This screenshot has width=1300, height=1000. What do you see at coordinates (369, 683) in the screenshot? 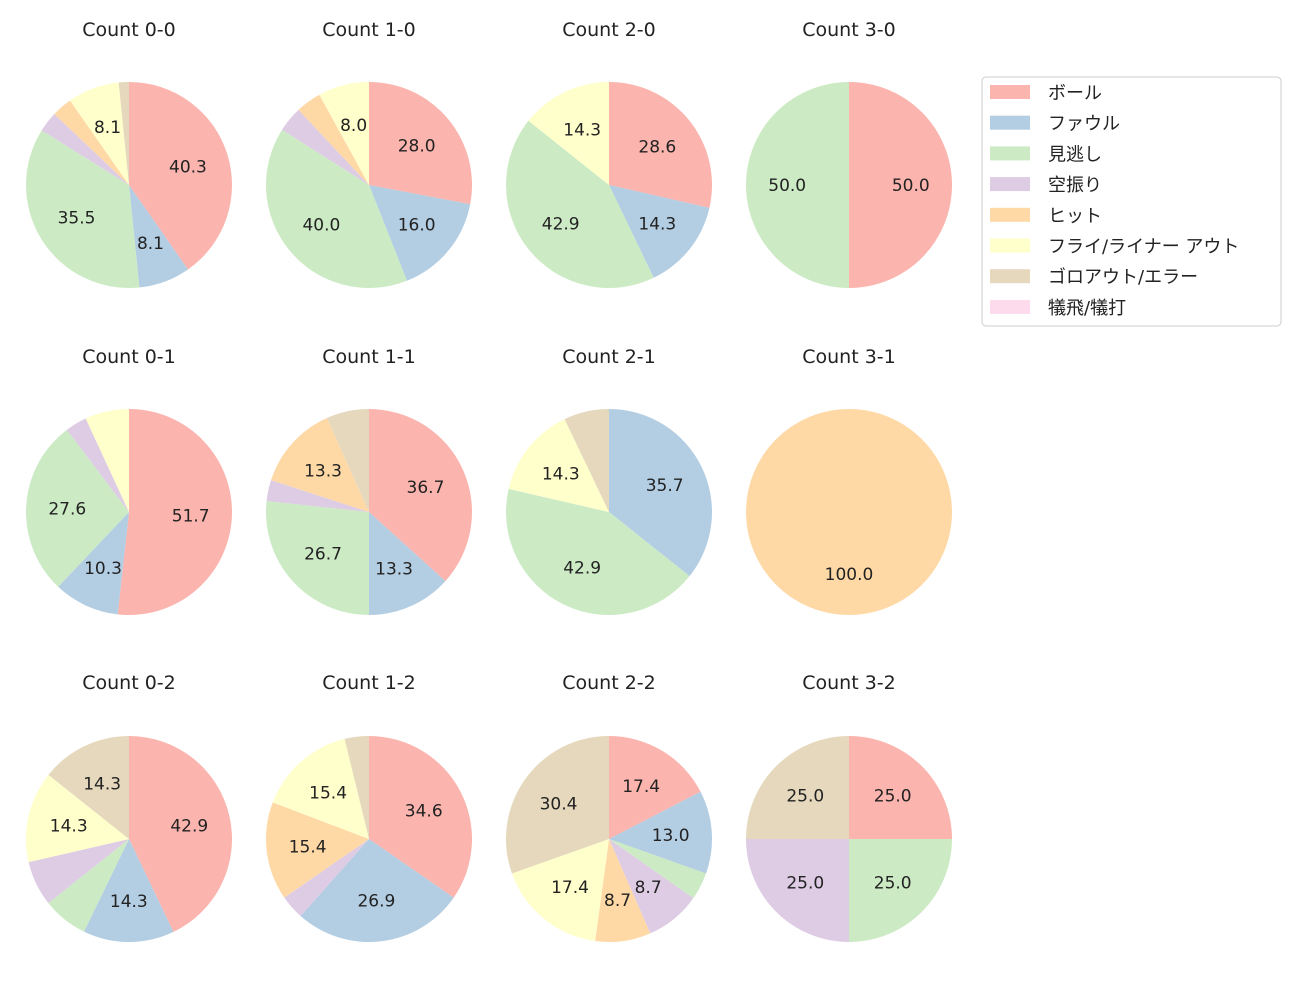
I see `pie-title: Count 1-2` at bounding box center [369, 683].